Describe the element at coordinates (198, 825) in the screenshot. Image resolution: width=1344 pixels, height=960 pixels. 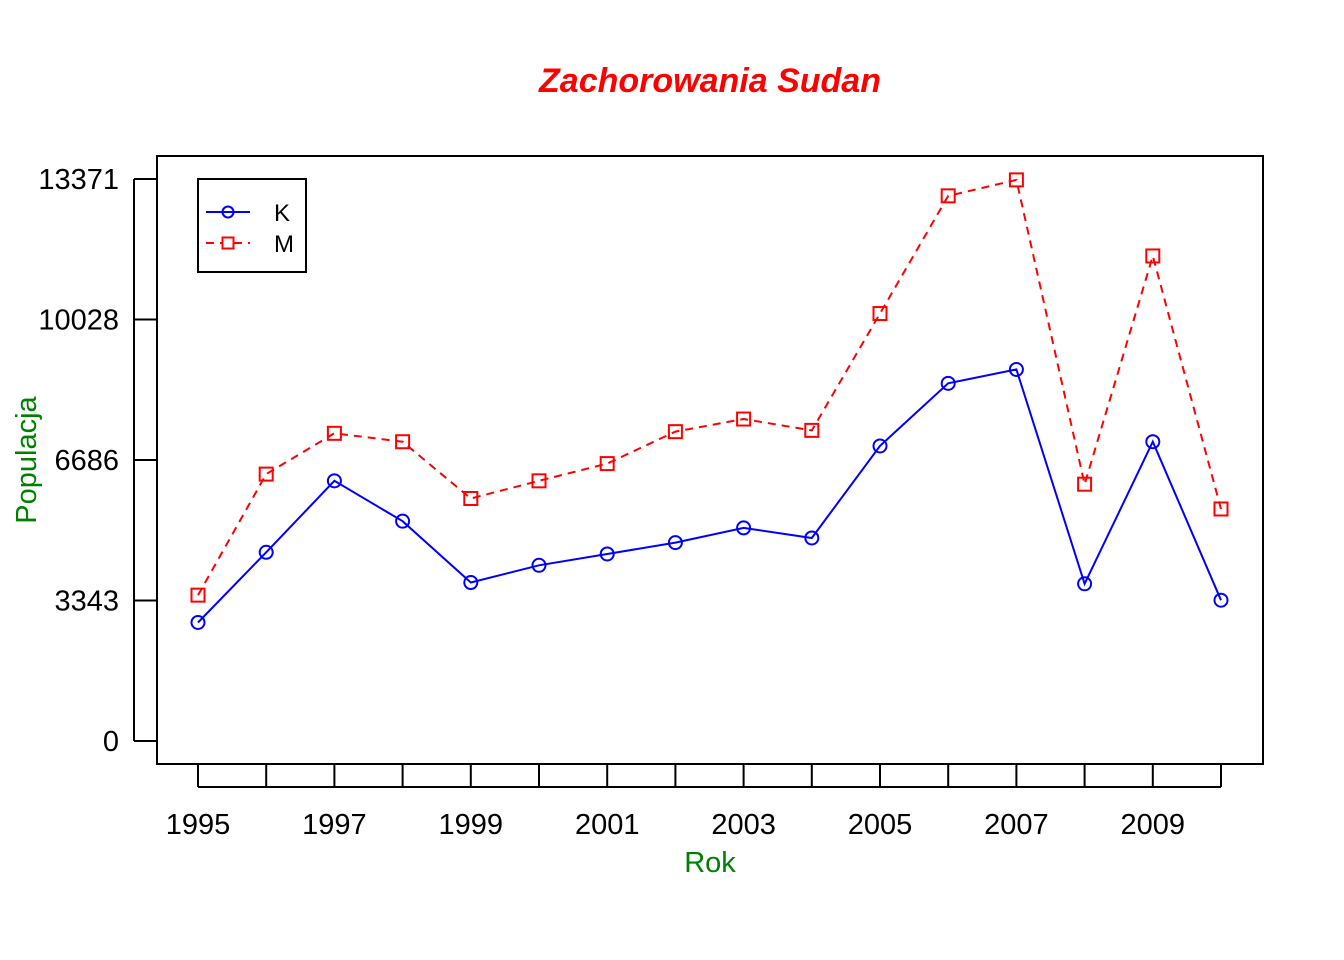
I see `x-tick-label: 1995` at that location.